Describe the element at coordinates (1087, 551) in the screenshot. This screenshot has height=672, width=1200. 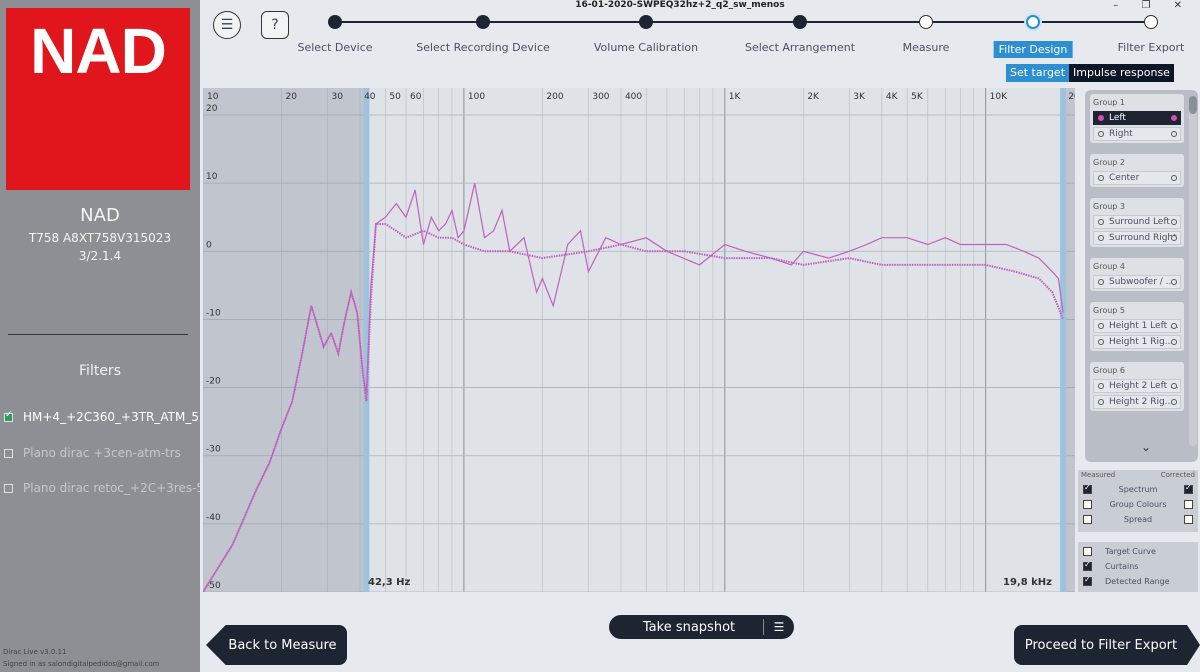
I see `target-curve-checkbox` at that location.